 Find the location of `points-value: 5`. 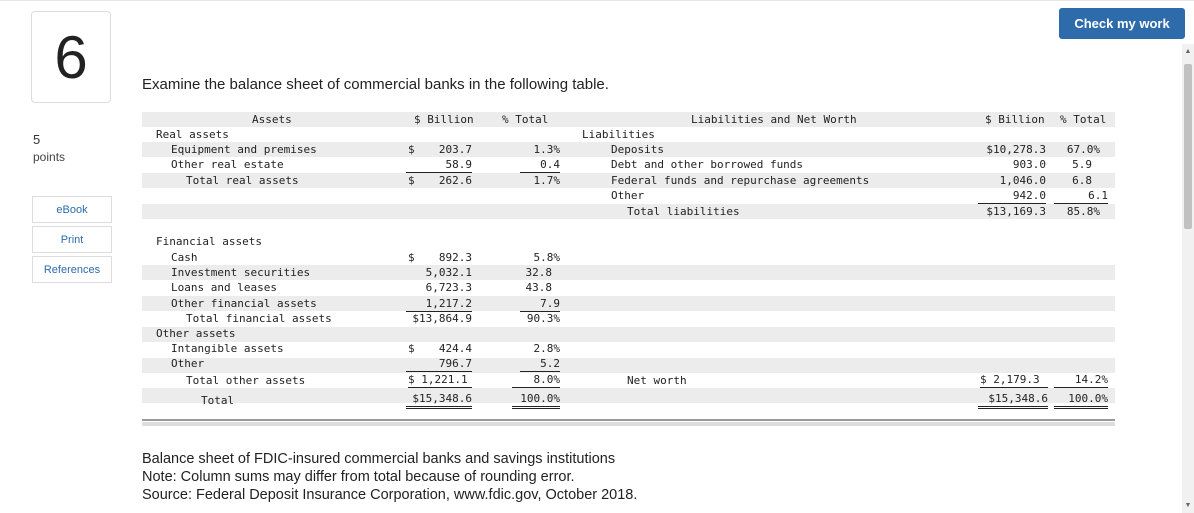

points-value: 5 is located at coordinates (37, 139).